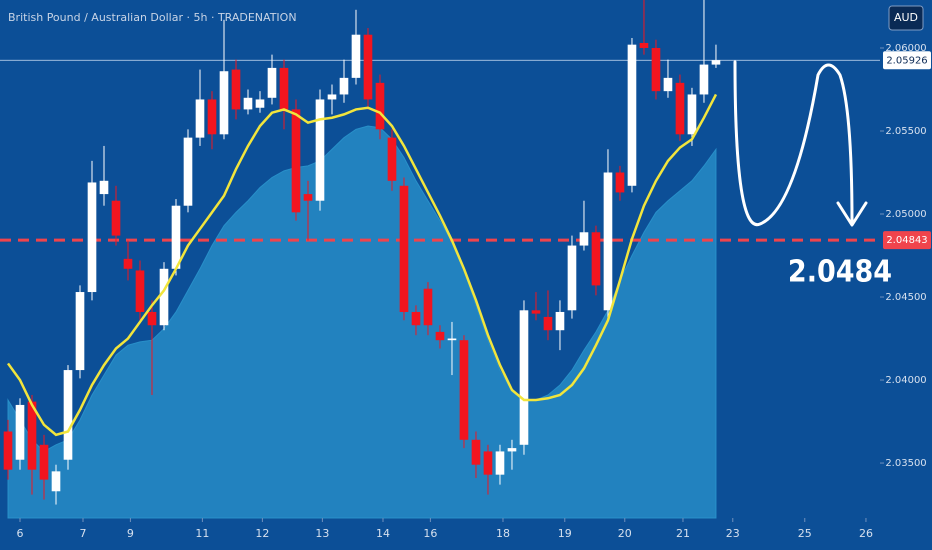 This screenshot has width=932, height=550. What do you see at coordinates (905, 214) in the screenshot?
I see `y-tick-label: 2.05000` at bounding box center [905, 214].